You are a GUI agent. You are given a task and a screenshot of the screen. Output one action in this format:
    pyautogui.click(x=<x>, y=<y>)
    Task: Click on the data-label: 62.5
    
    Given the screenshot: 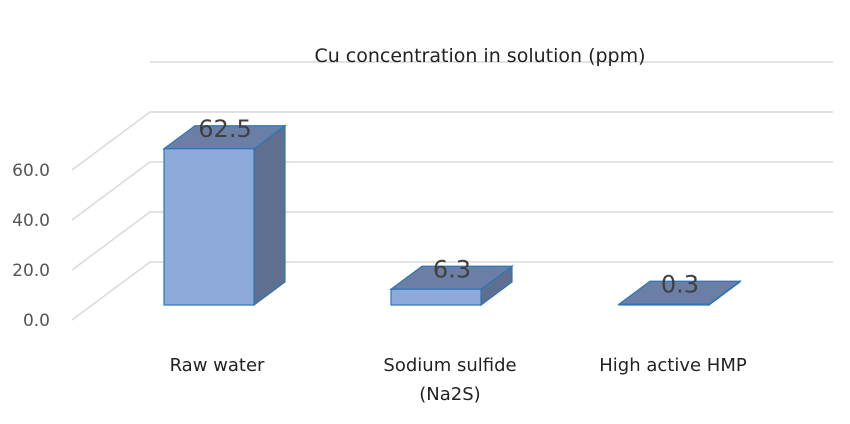 What is the action you would take?
    pyautogui.click(x=224, y=129)
    